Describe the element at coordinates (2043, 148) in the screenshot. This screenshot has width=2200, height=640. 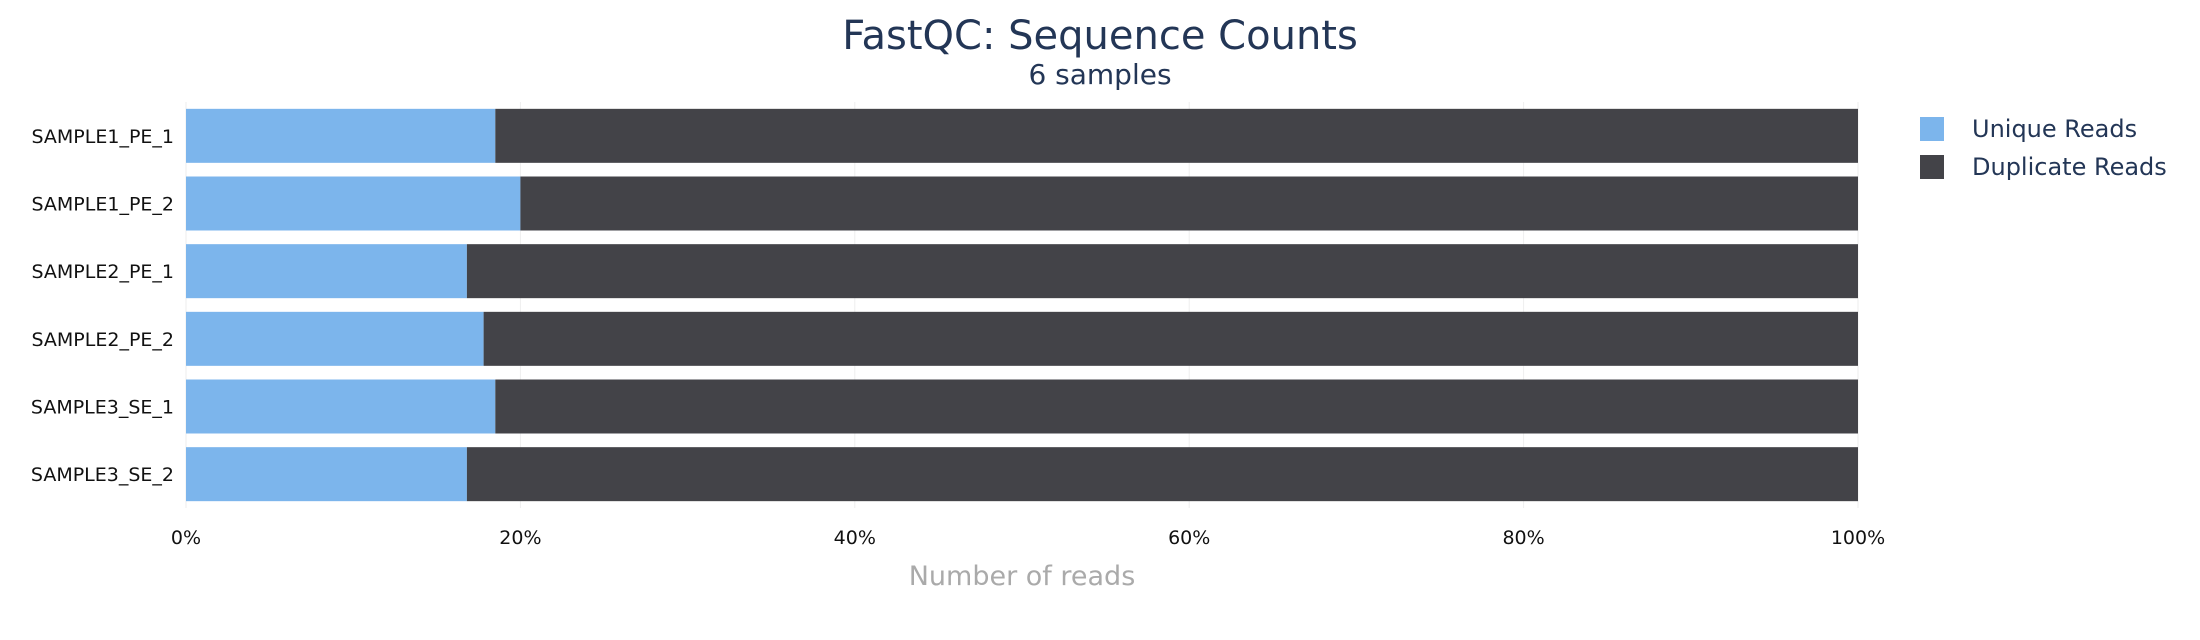
I see `legend: Unique Reads Duplicate Reads` at that location.